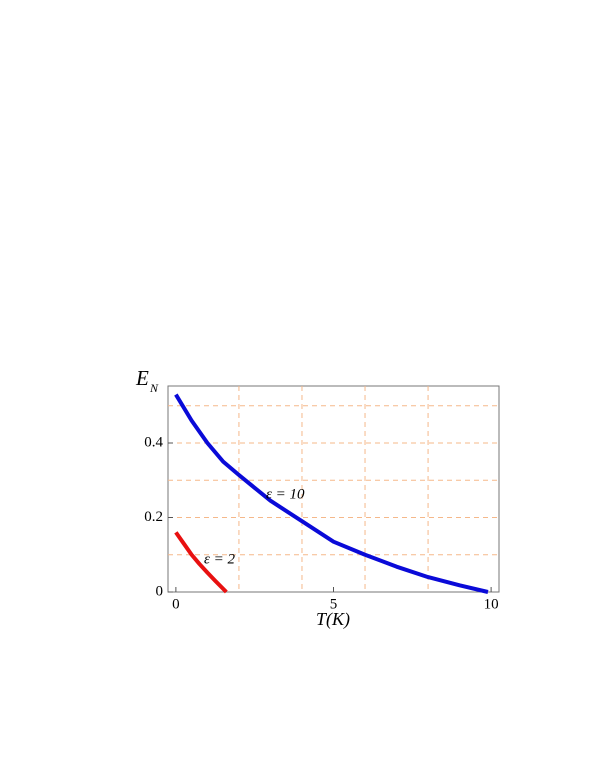 The width and height of the screenshot is (589, 762). I want to click on series-label: ε = 10, so click(285, 494).